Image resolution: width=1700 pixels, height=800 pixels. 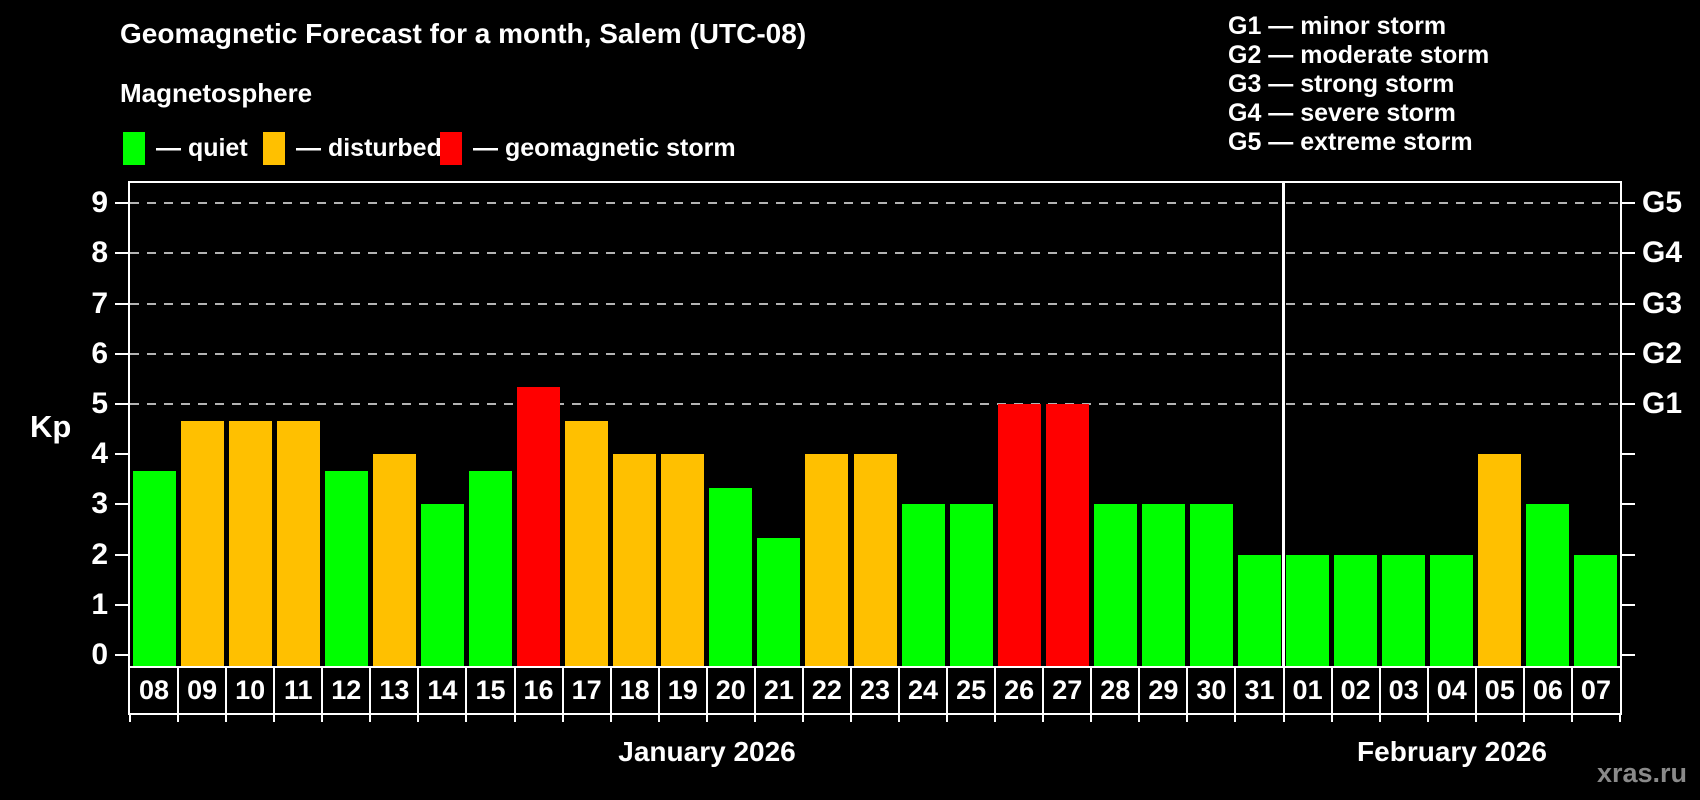 I want to click on g4-legend-line: G4 — severe storm, so click(x=1342, y=113).